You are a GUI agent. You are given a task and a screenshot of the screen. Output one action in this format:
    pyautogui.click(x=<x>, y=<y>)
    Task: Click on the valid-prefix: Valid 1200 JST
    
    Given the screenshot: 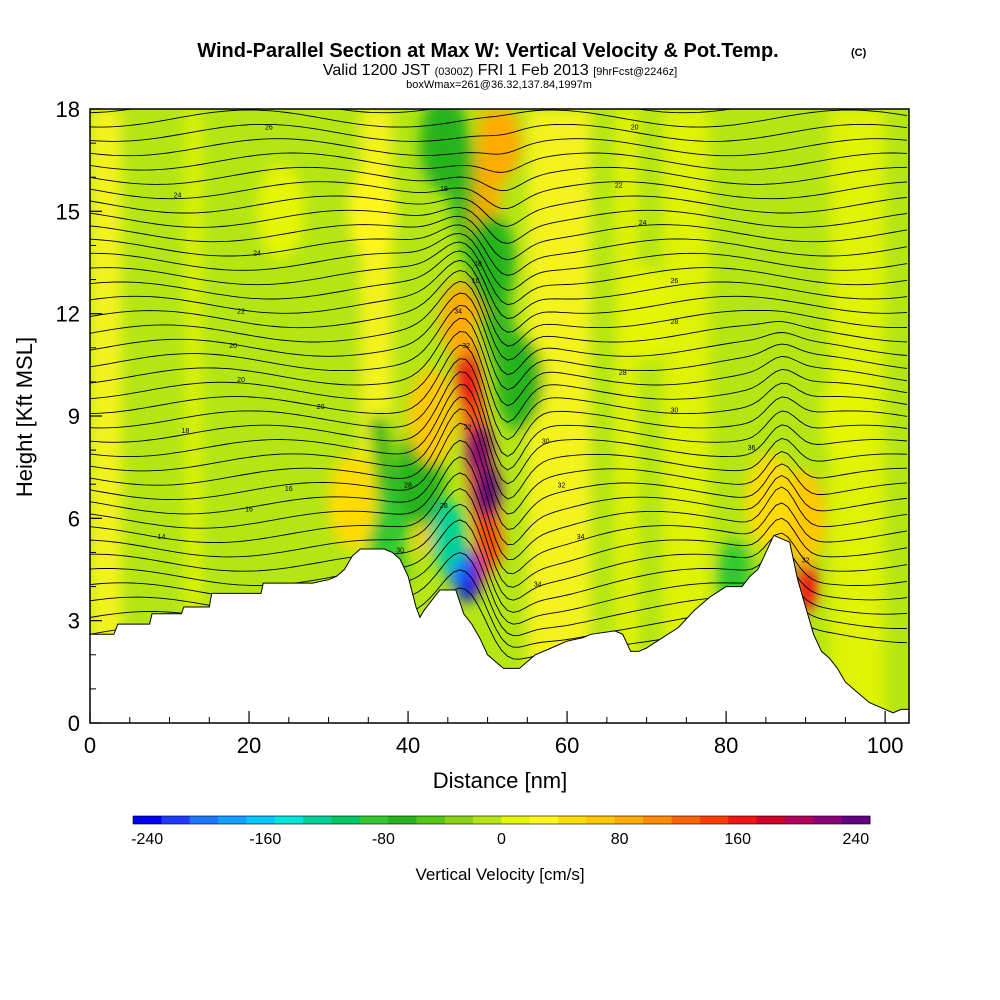 What is the action you would take?
    pyautogui.click(x=377, y=70)
    